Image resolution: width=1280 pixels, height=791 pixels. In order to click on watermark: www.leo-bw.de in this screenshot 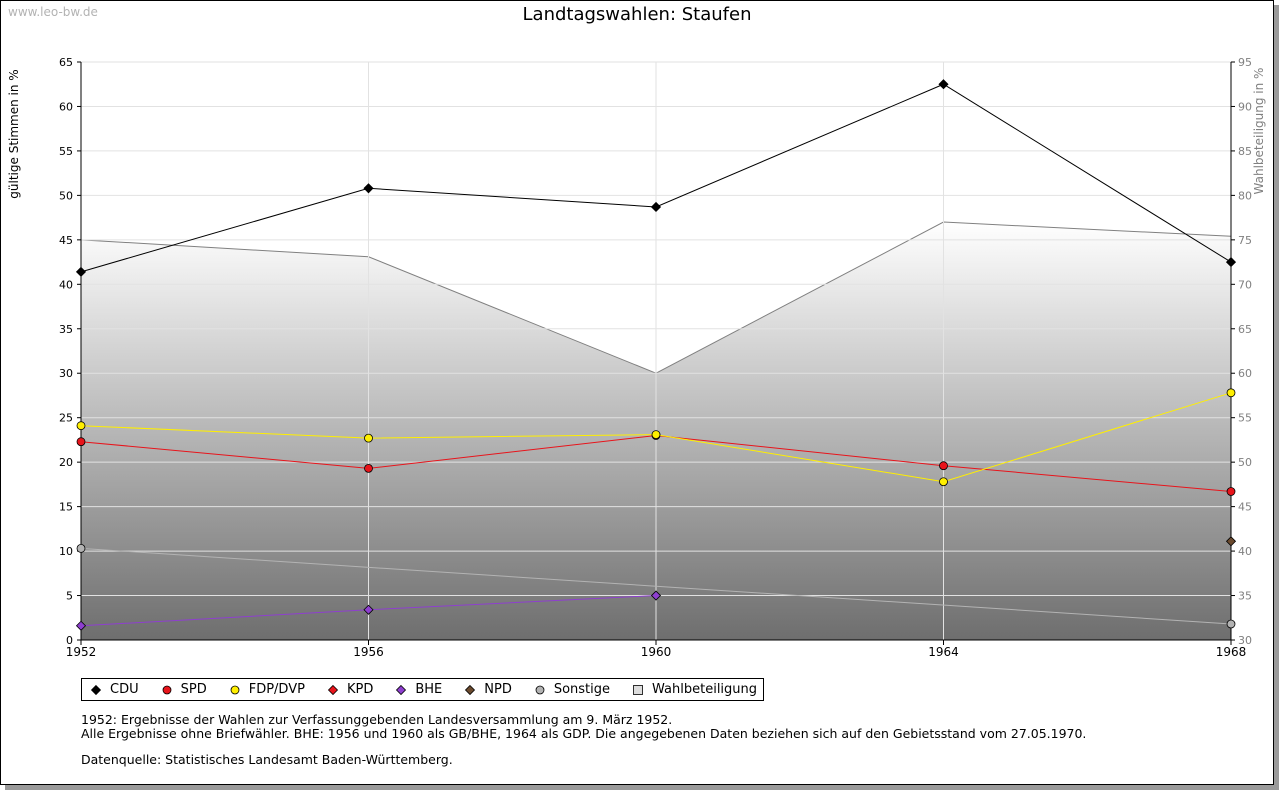, I will do `click(53, 12)`.